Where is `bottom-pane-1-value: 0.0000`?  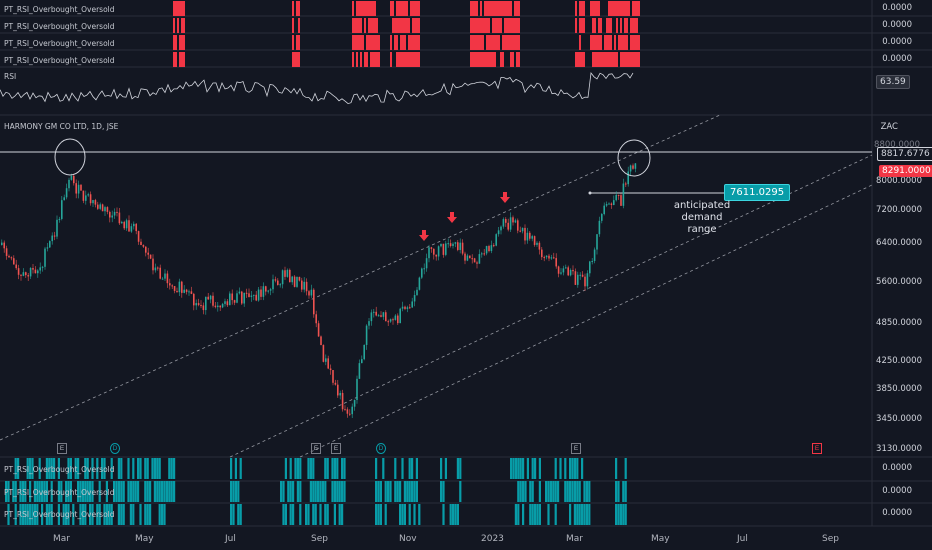
bottom-pane-1-value: 0.0000 is located at coordinates (897, 468).